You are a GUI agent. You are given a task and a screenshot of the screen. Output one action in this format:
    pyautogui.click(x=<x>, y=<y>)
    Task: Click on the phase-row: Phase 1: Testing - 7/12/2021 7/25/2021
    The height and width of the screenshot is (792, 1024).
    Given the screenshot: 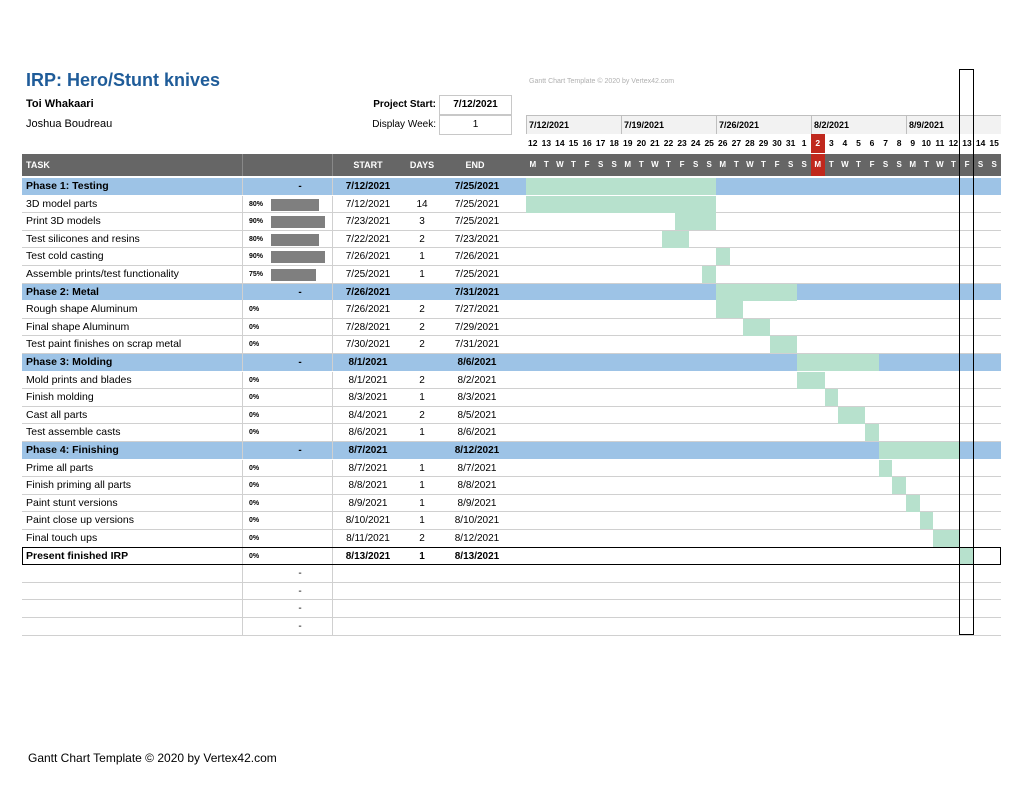 What is the action you would take?
    pyautogui.click(x=511, y=187)
    